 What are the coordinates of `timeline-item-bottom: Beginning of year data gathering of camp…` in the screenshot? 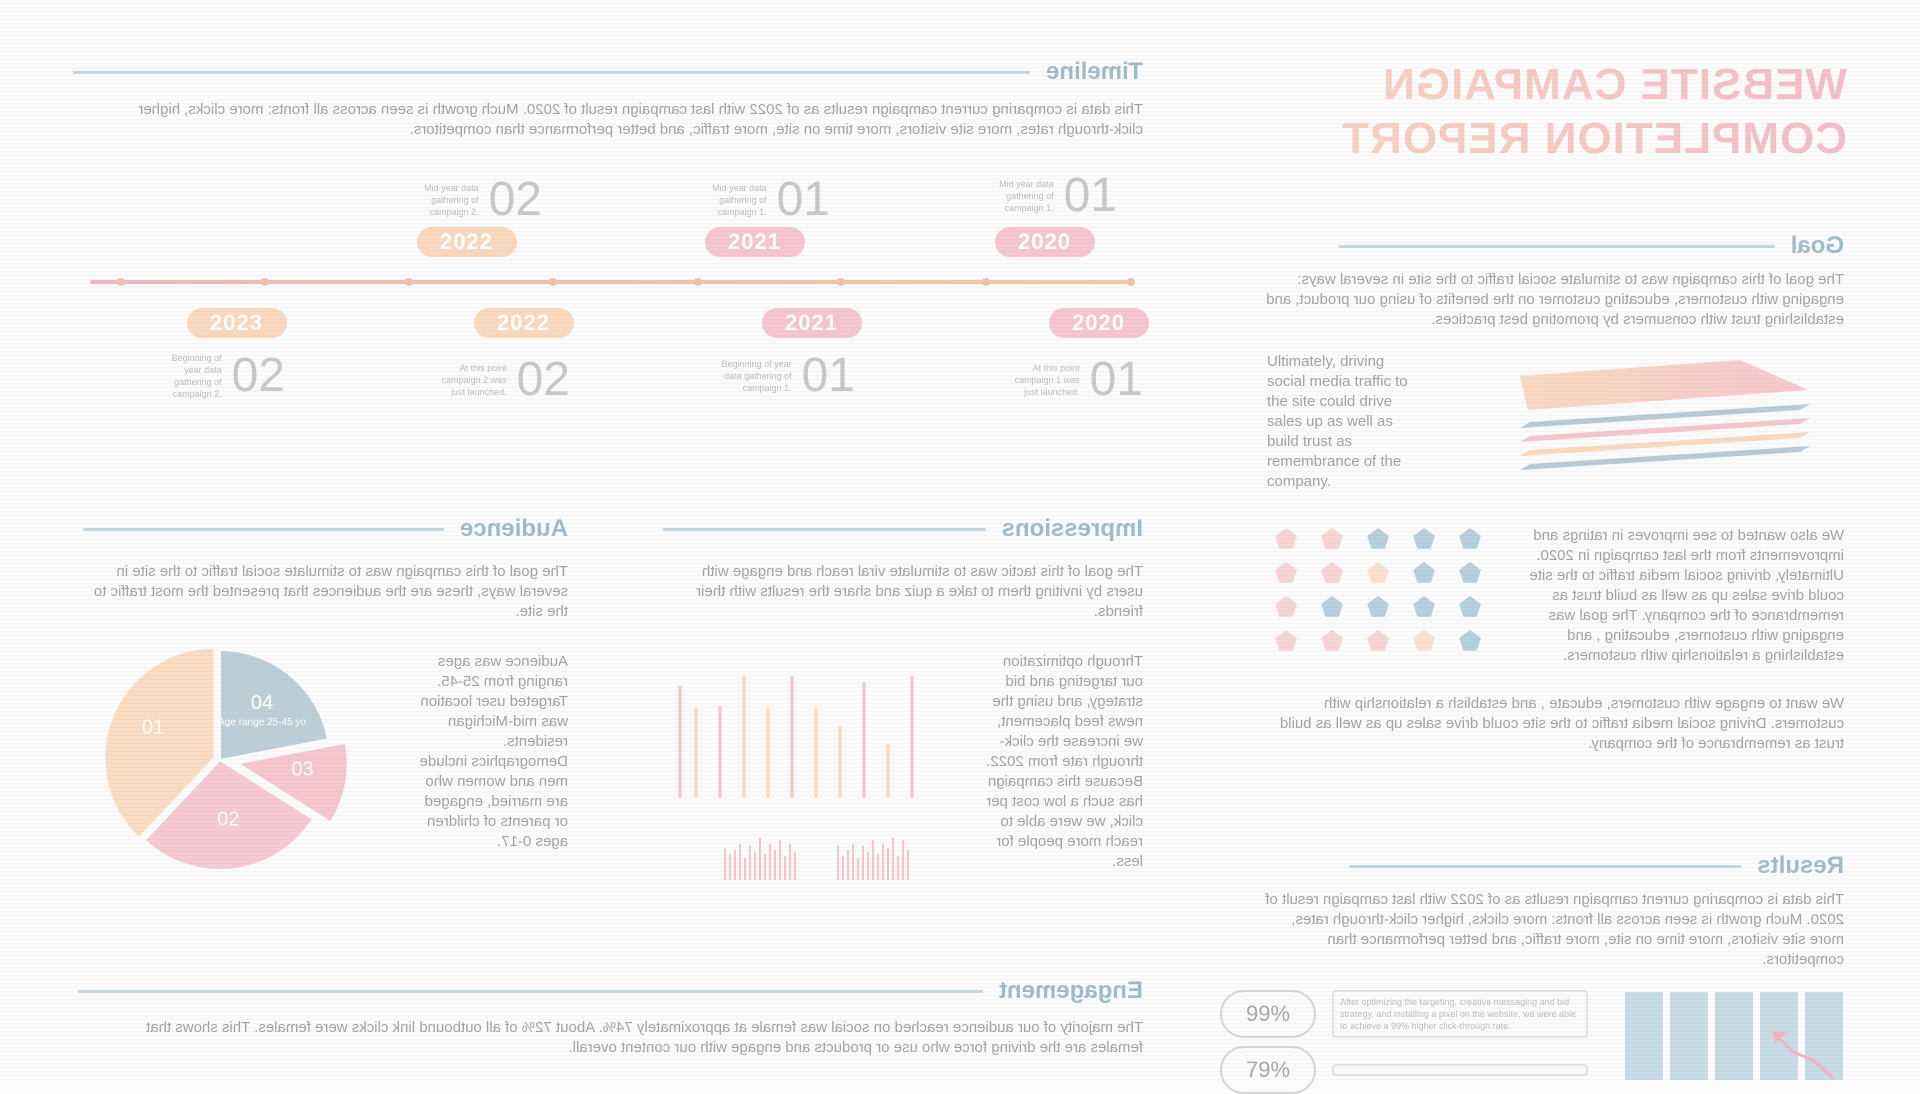 It's located at (218, 375).